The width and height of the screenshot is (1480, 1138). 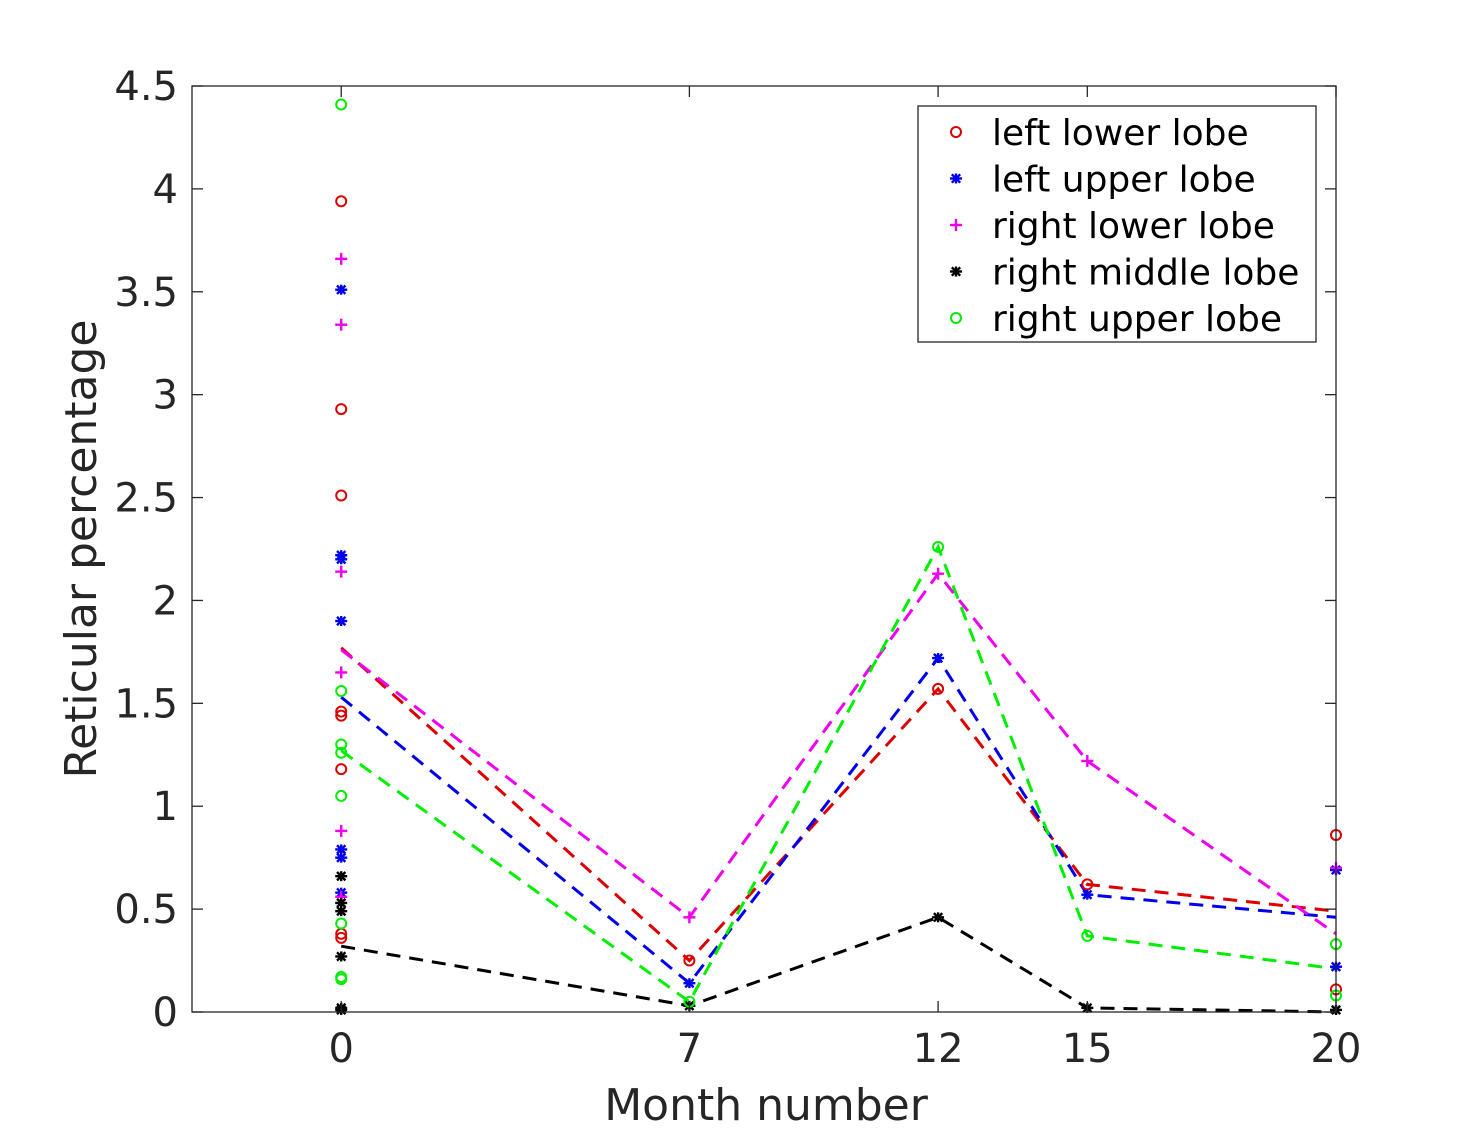 I want to click on x-tick-label: 7, so click(x=689, y=1049).